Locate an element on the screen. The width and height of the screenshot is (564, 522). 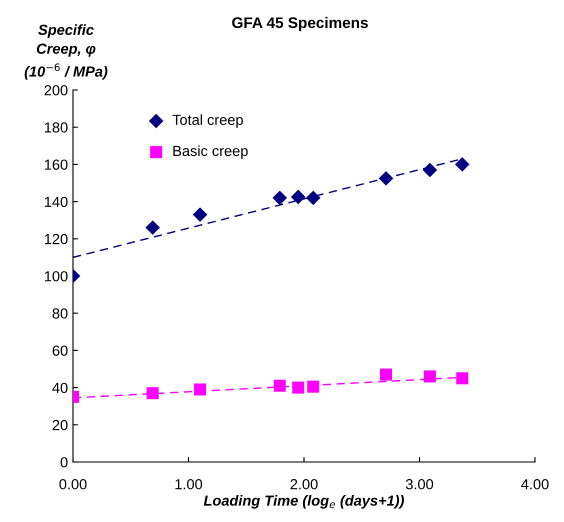
y-tick-label: 40 is located at coordinates (60, 388).